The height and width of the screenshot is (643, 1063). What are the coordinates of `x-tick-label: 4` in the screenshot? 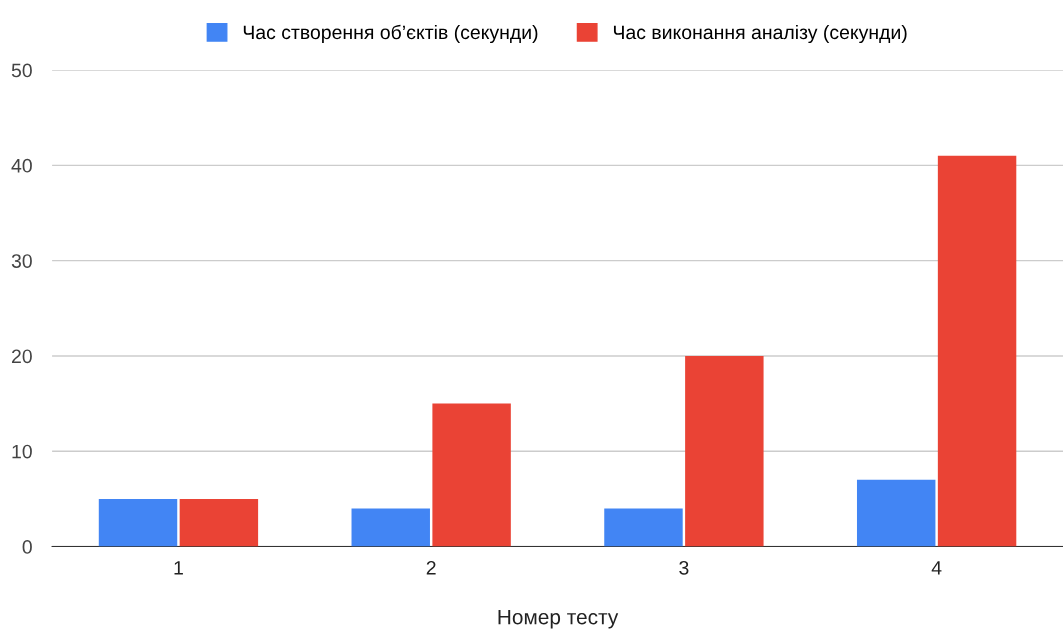 It's located at (936, 568).